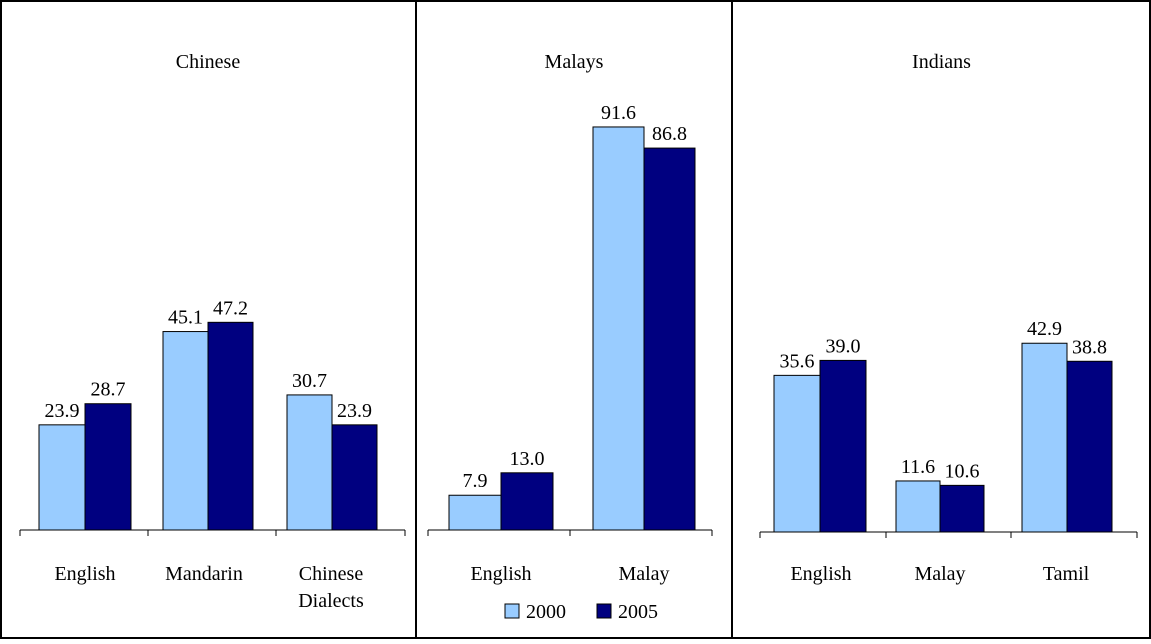 The height and width of the screenshot is (644, 1151). I want to click on data-label: 11.6, so click(918, 467).